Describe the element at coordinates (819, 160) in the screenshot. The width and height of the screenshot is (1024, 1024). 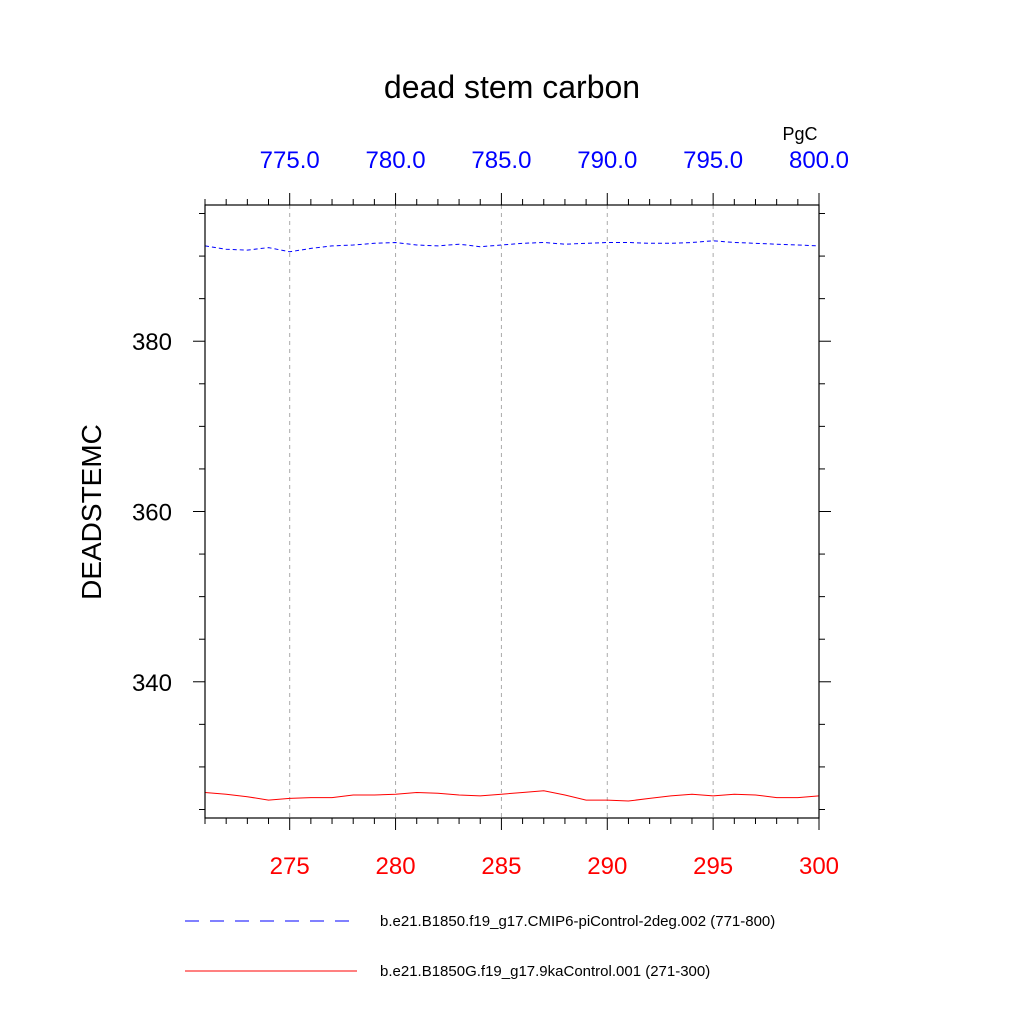
I see `x-top-tick-label: 800.0` at that location.